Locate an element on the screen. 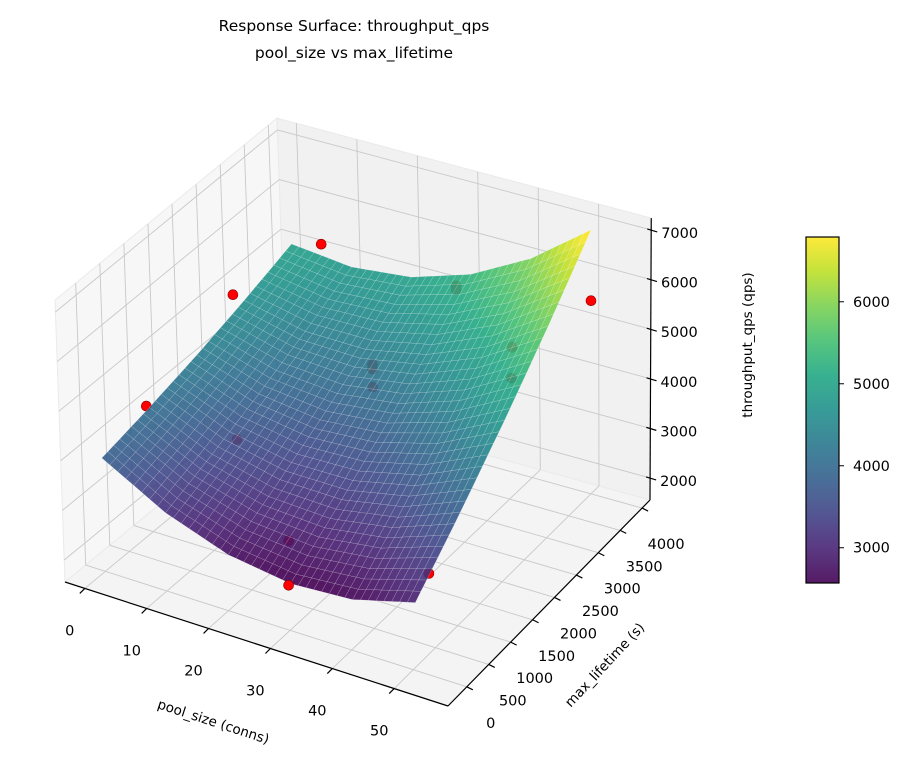  colorbar-tick-label: 3000 is located at coordinates (871, 549).